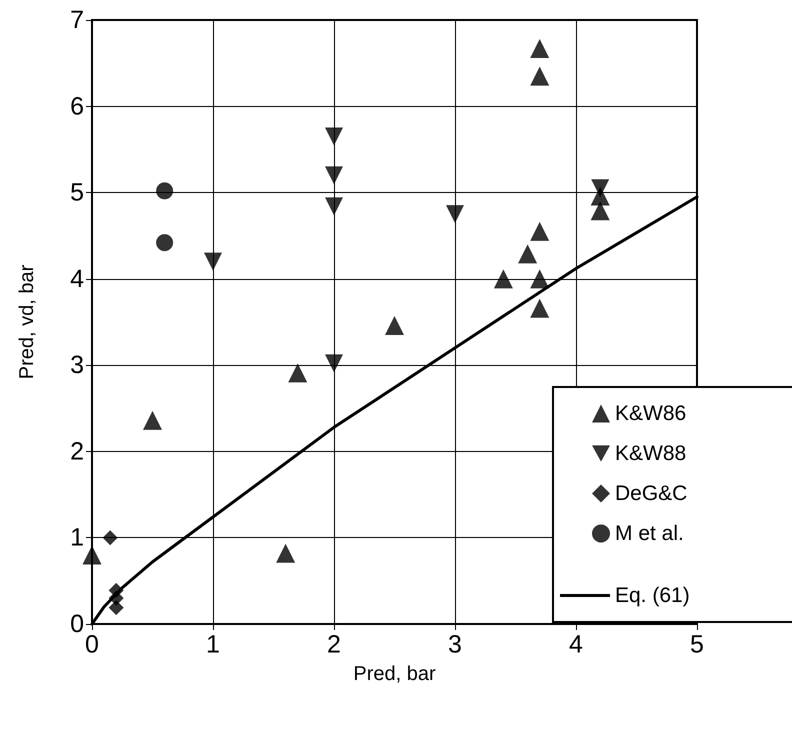 This screenshot has height=731, width=792. Describe the element at coordinates (394, 674) in the screenshot. I see `x-axis-title: Pred, bar` at that location.